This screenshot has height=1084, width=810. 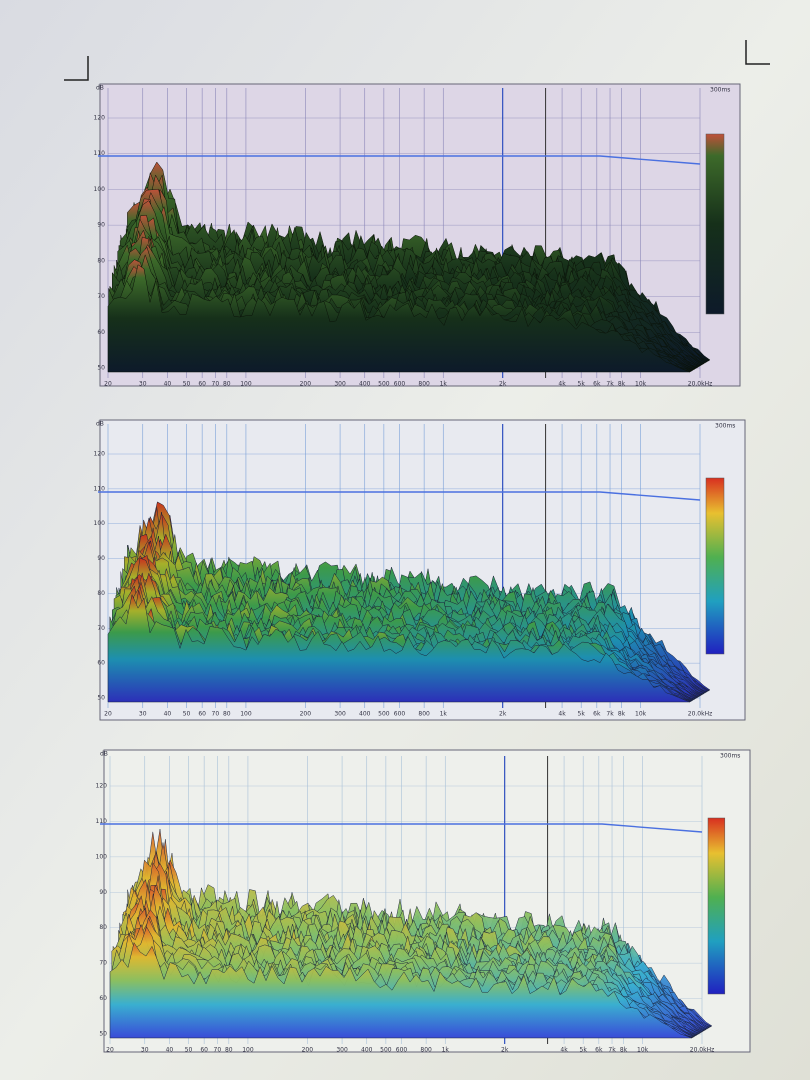 What do you see at coordinates (103, 998) in the screenshot?
I see `y-tick-label: 60` at bounding box center [103, 998].